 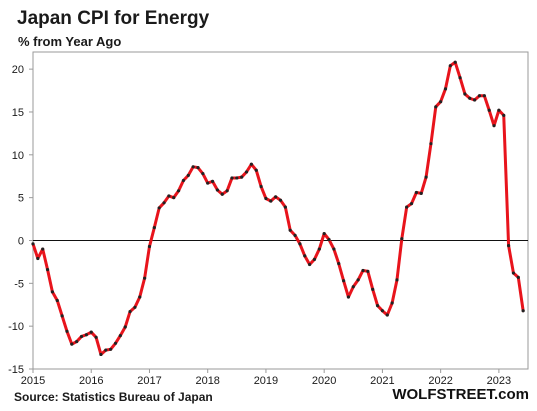 What do you see at coordinates (19, 284) in the screenshot?
I see `y-tick-label: -5` at bounding box center [19, 284].